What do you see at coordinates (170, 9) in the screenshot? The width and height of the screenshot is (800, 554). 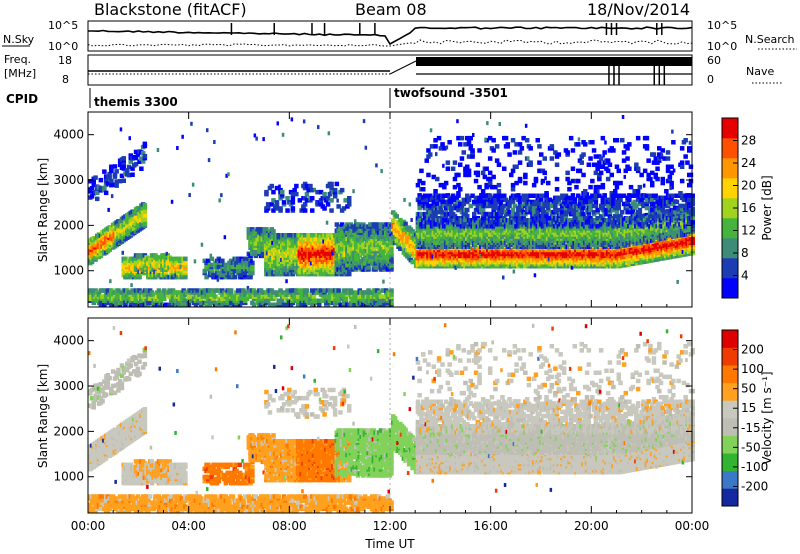 I see `radar-title: Blackstone (fitACF)` at bounding box center [170, 9].